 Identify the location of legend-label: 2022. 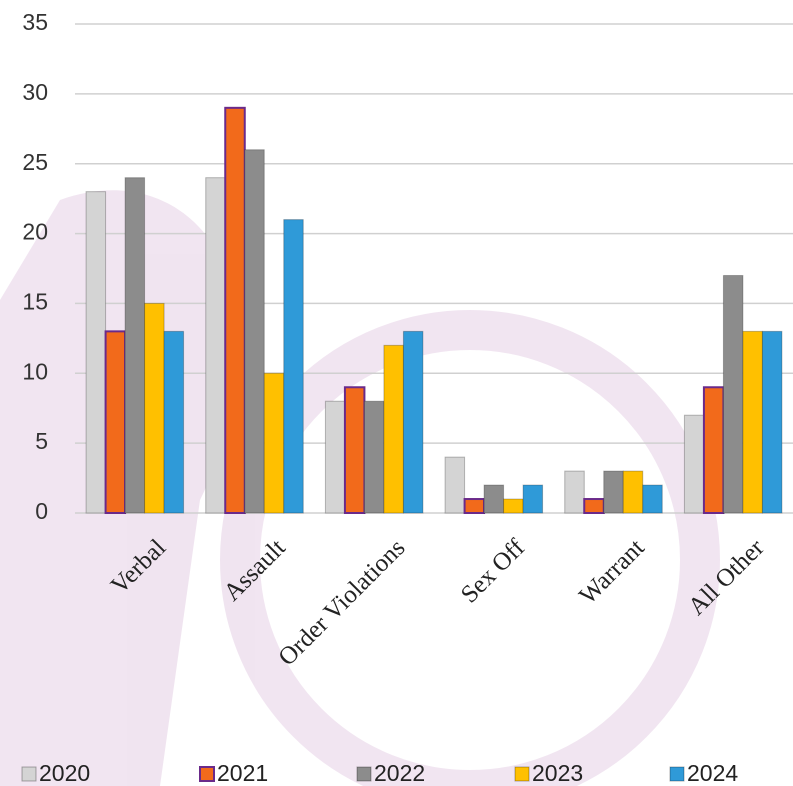
(399, 773).